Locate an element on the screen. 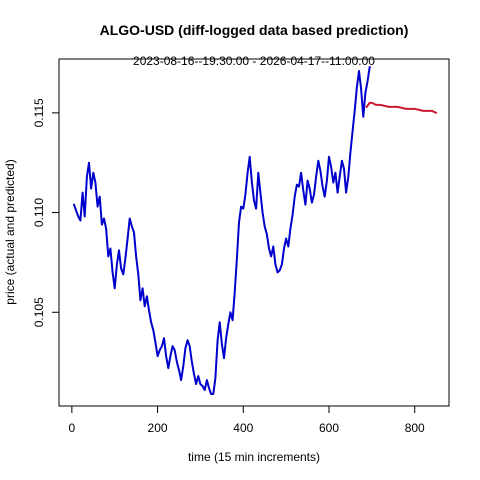  x-axis-label: time (15 min increments) is located at coordinates (254, 457).